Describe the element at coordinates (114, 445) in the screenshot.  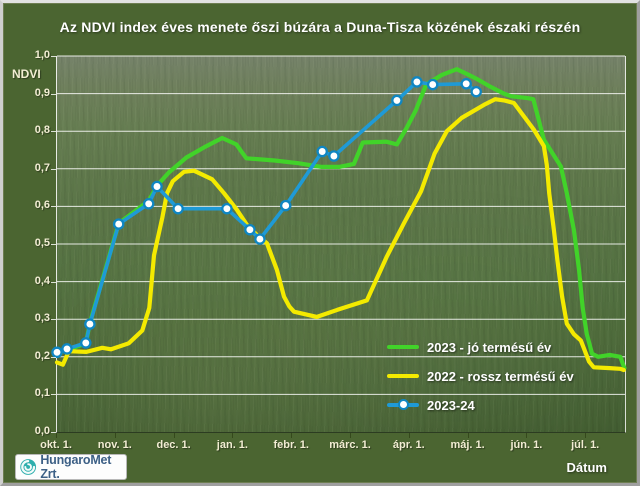
I see `x-tick-label: nov. 1.` at that location.